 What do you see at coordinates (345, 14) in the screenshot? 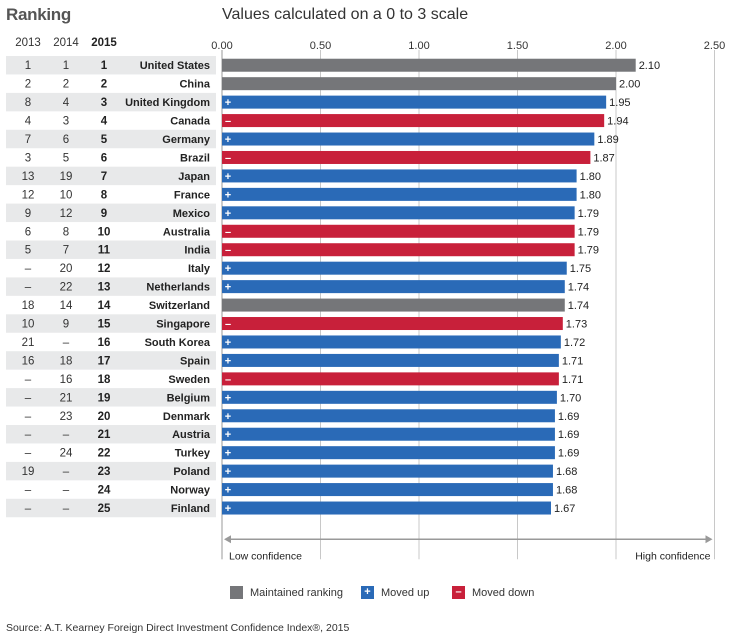
I see `chart-title: Values calculated on a 0 to 3 scale` at bounding box center [345, 14].